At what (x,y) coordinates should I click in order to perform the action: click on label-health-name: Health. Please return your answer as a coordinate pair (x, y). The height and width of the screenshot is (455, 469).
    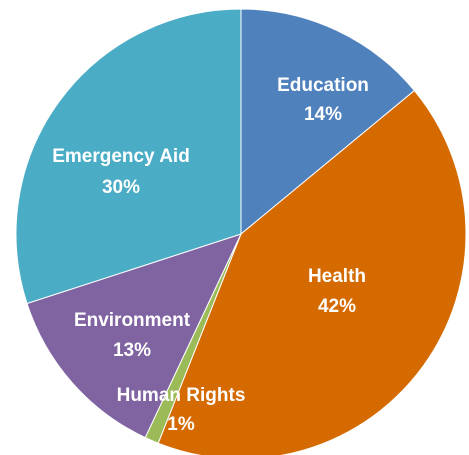
    Looking at the image, I should click on (337, 276).